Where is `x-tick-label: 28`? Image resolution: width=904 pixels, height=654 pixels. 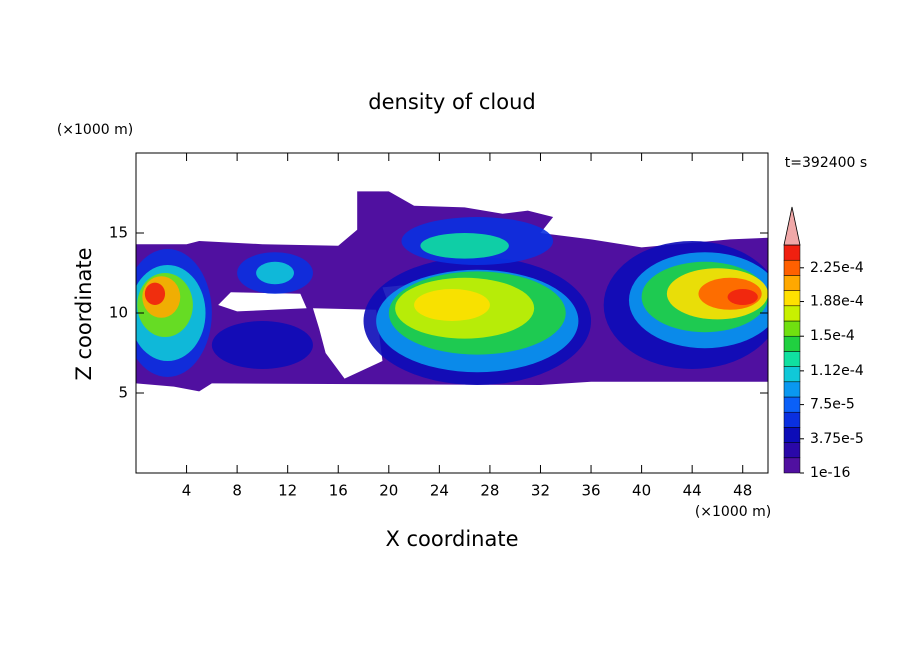
x-tick-label: 28 is located at coordinates (489, 491).